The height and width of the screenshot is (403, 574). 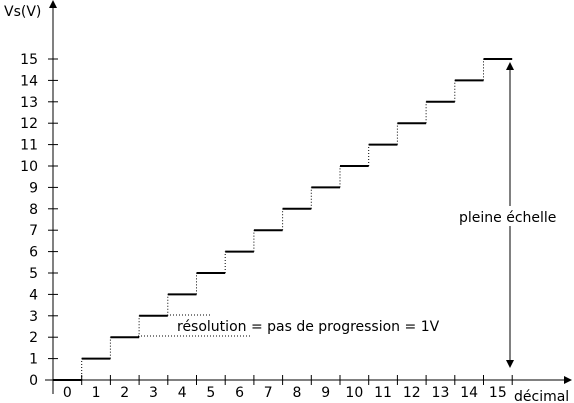 I want to click on x-tick-label: 1, so click(x=96, y=393).